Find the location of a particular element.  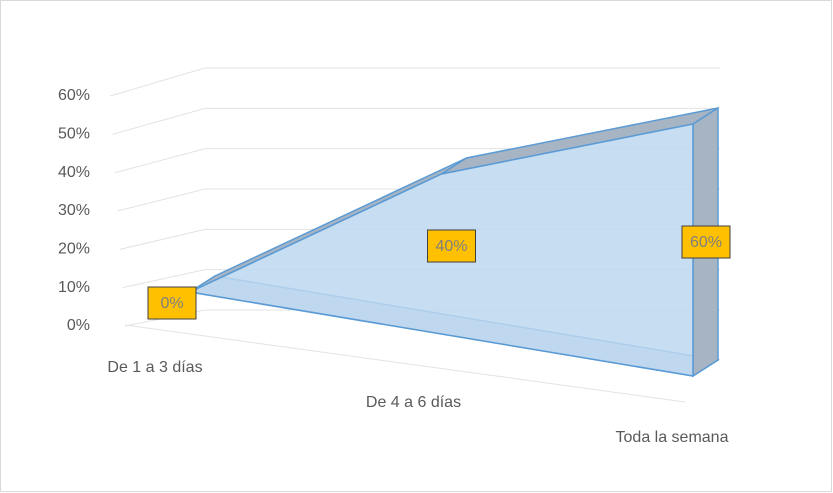

x-tick-label: Toda la semana is located at coordinates (672, 437).